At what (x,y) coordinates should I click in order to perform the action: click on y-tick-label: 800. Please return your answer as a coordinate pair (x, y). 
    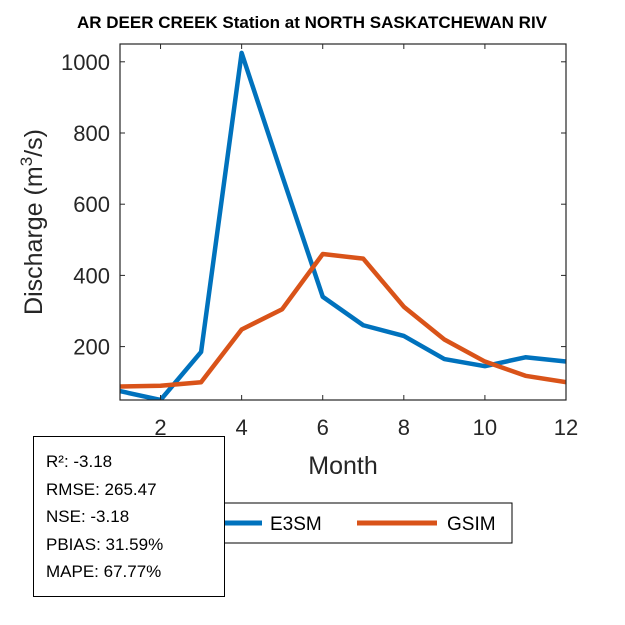
    Looking at the image, I should click on (91, 133).